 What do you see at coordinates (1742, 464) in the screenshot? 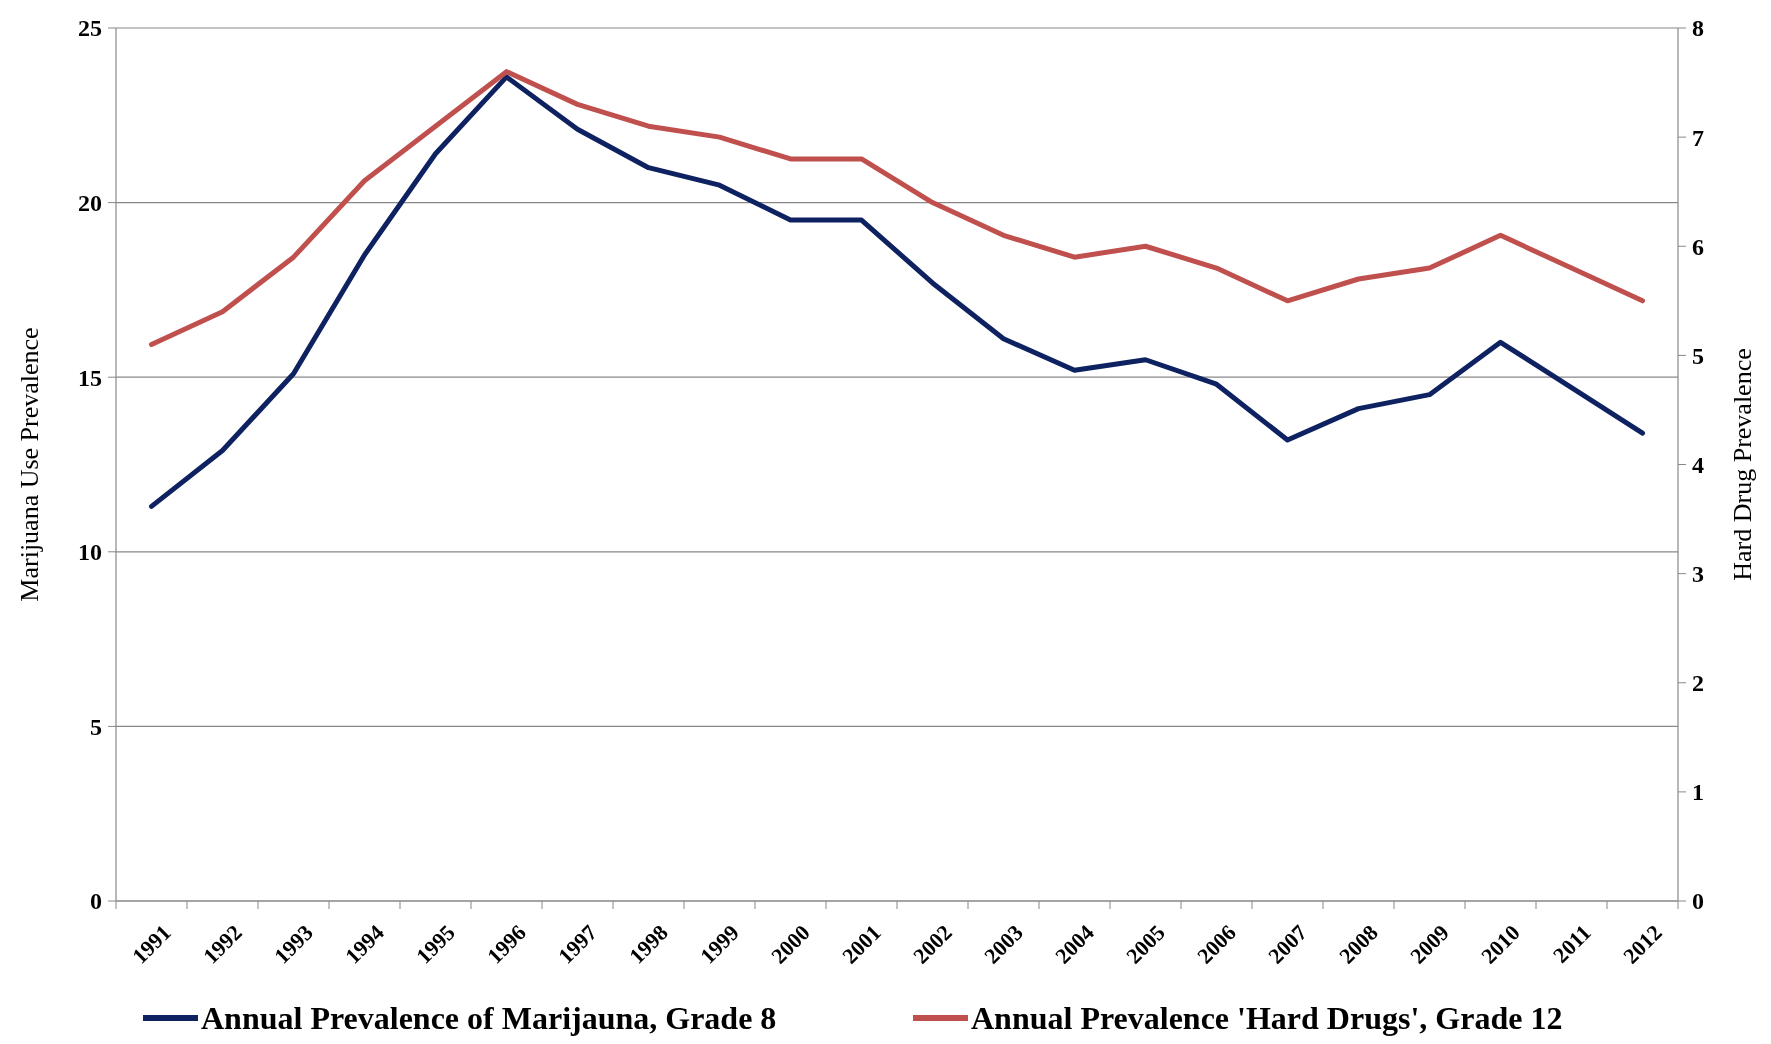
I see `y2-axis-title: Hard Drug Prevalence` at bounding box center [1742, 464].